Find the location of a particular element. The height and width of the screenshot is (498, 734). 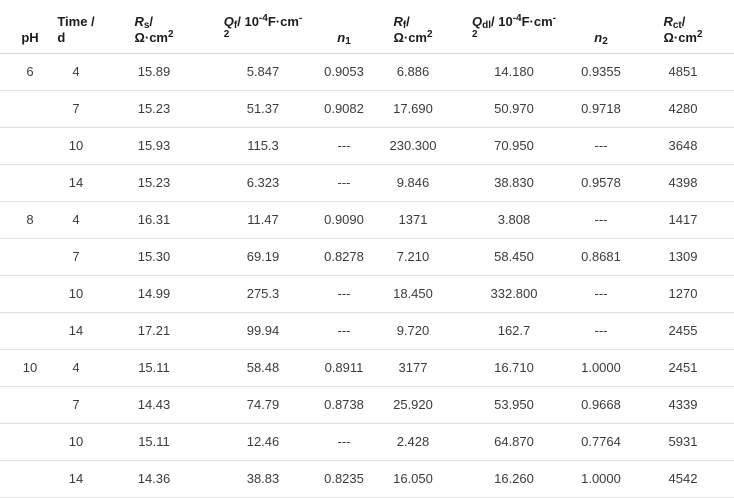

column-header-qdl: Qdl/ 10-4F·cm- 2 is located at coordinates (514, 27).